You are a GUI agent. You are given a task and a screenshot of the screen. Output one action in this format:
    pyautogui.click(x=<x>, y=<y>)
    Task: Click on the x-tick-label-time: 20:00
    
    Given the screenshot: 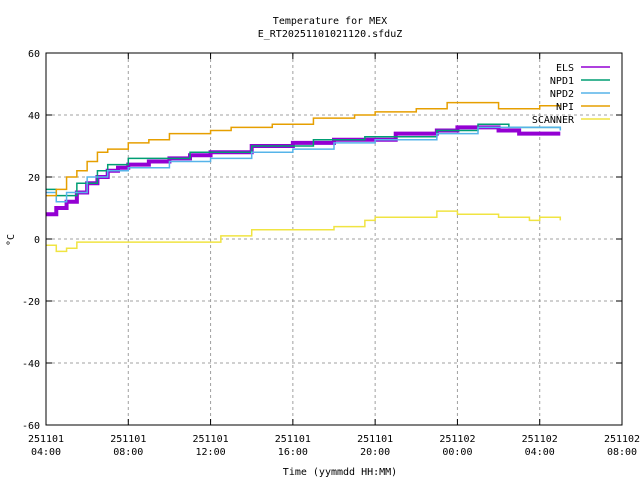 What is the action you would take?
    pyautogui.click(x=375, y=452)
    